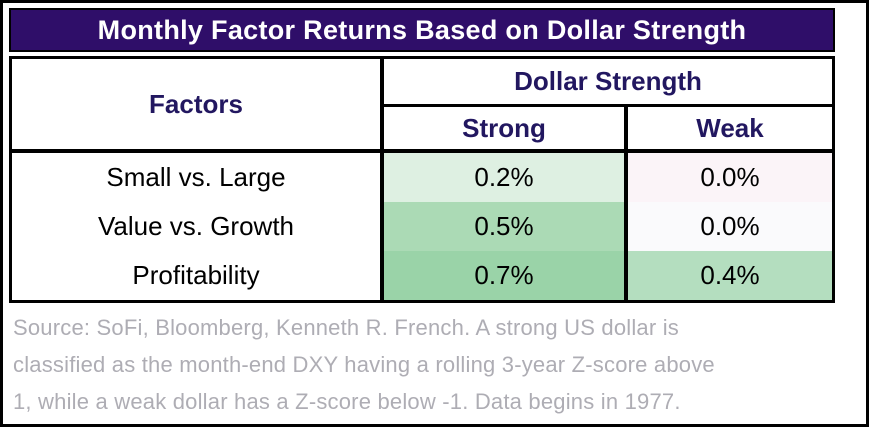 This screenshot has height=427, width=869. Describe the element at coordinates (198, 177) in the screenshot. I see `factor-label: Small vs. Large` at that location.